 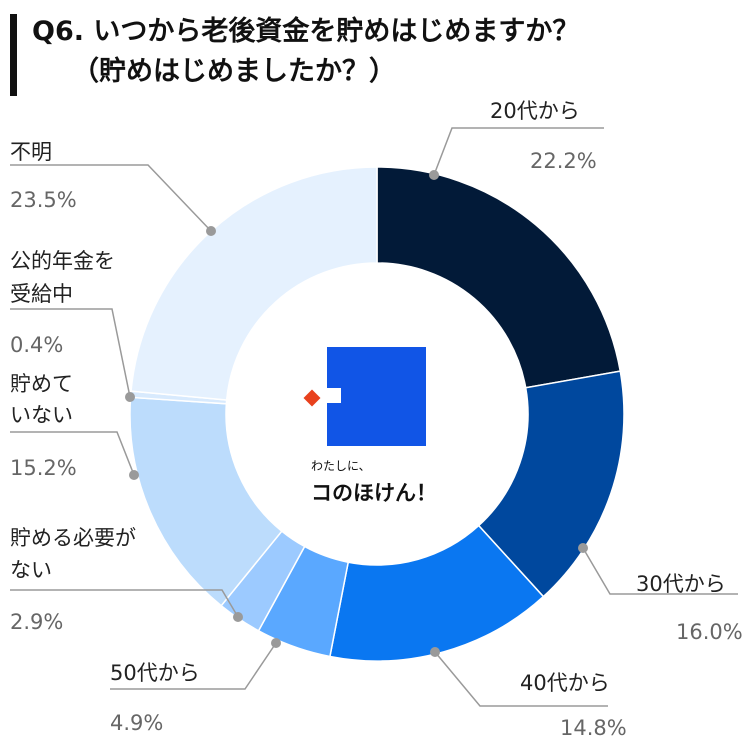 What do you see at coordinates (36, 345) in the screenshot?
I see `percent-label-7: 0.4%` at bounding box center [36, 345].